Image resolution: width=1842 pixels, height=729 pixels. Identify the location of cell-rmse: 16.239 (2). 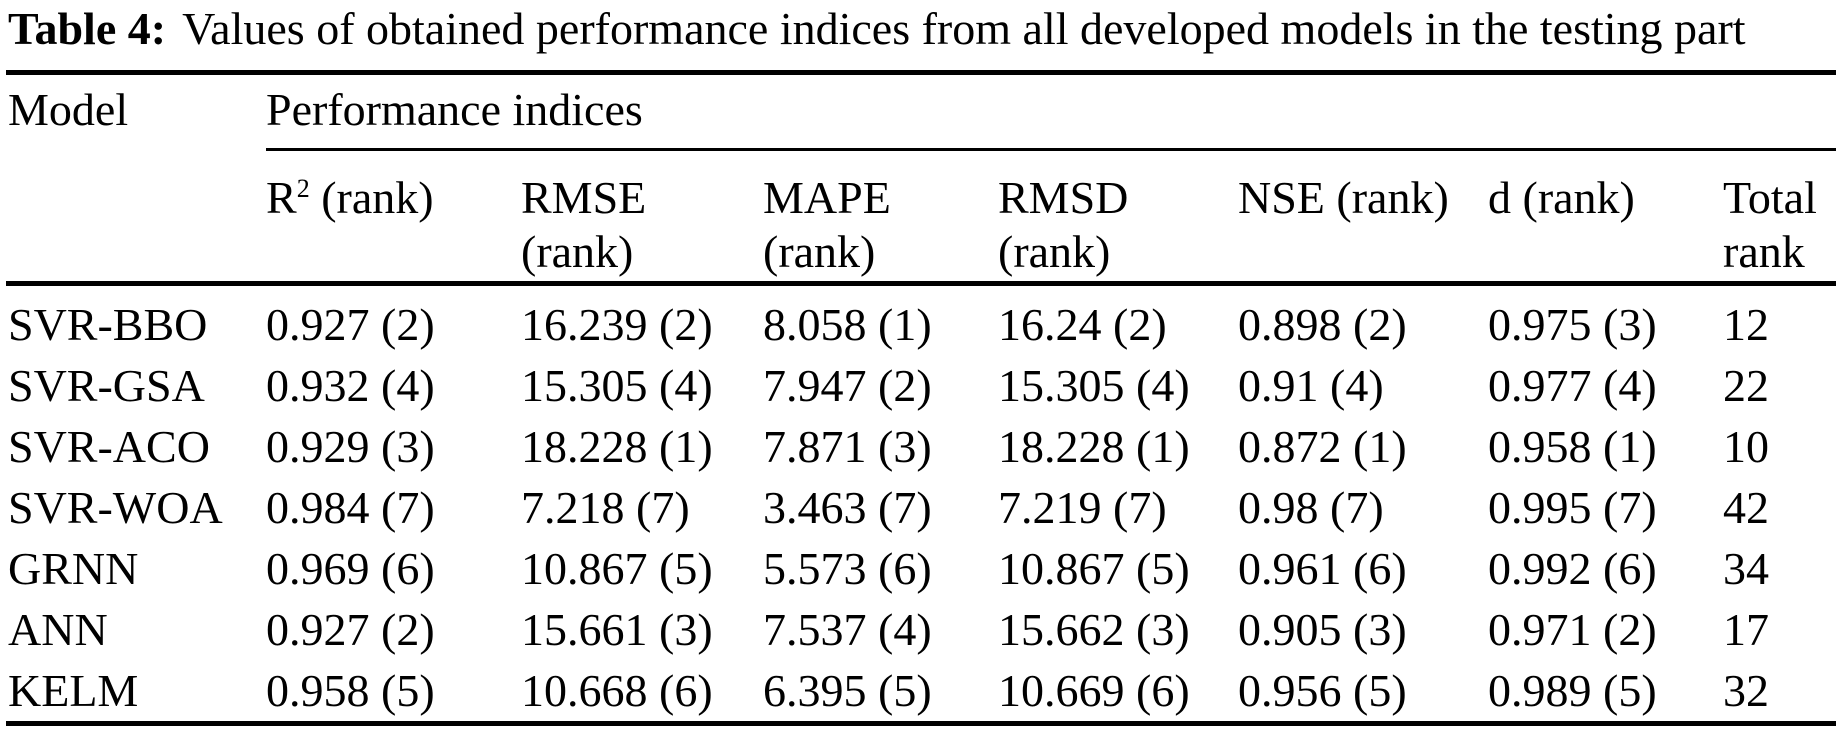
(617, 324).